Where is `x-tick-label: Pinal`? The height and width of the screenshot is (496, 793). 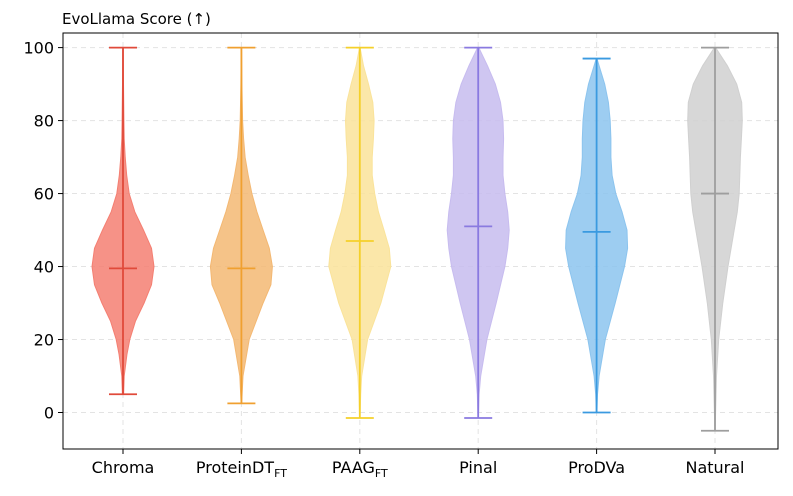
x-tick-label: Pinal is located at coordinates (478, 467).